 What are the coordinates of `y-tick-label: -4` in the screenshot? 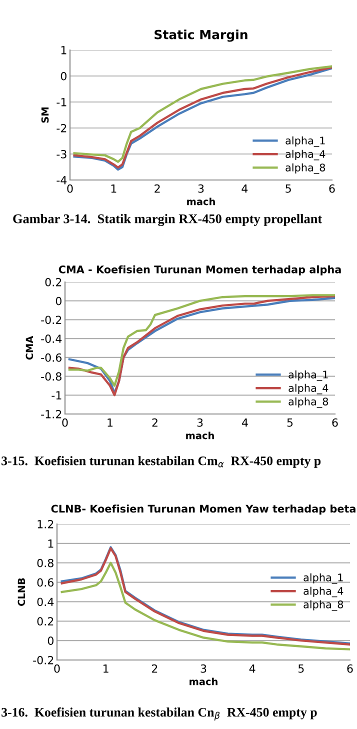 It's located at (61, 180).